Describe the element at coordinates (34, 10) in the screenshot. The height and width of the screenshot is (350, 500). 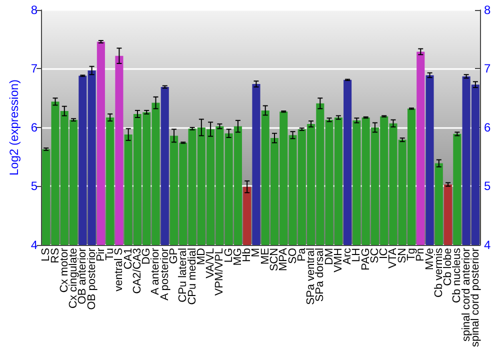
I see `y-tick-label: 8` at that location.